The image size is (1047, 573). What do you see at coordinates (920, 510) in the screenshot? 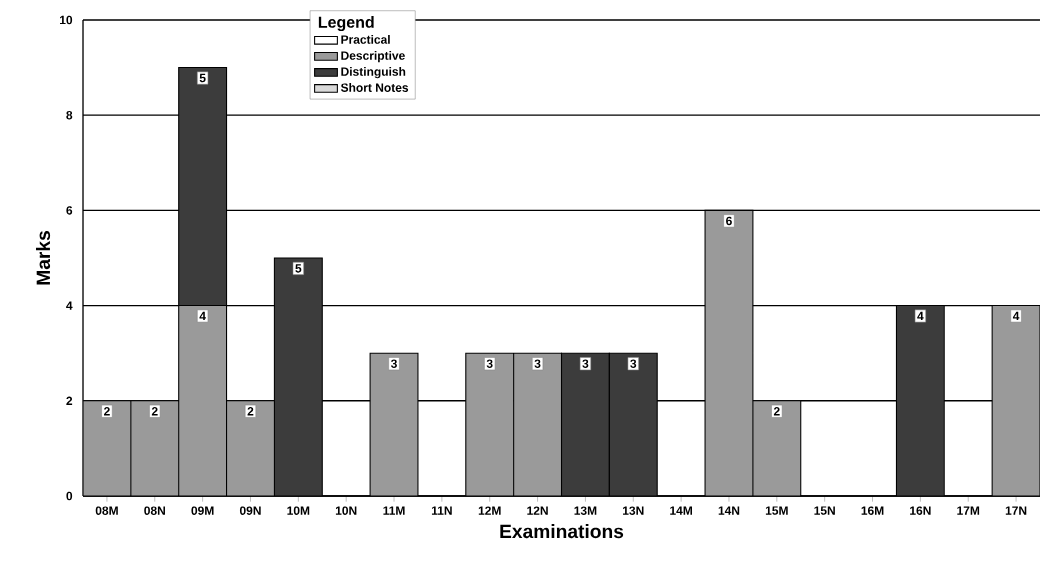
I see `x-tick-label: 16N` at bounding box center [920, 510].